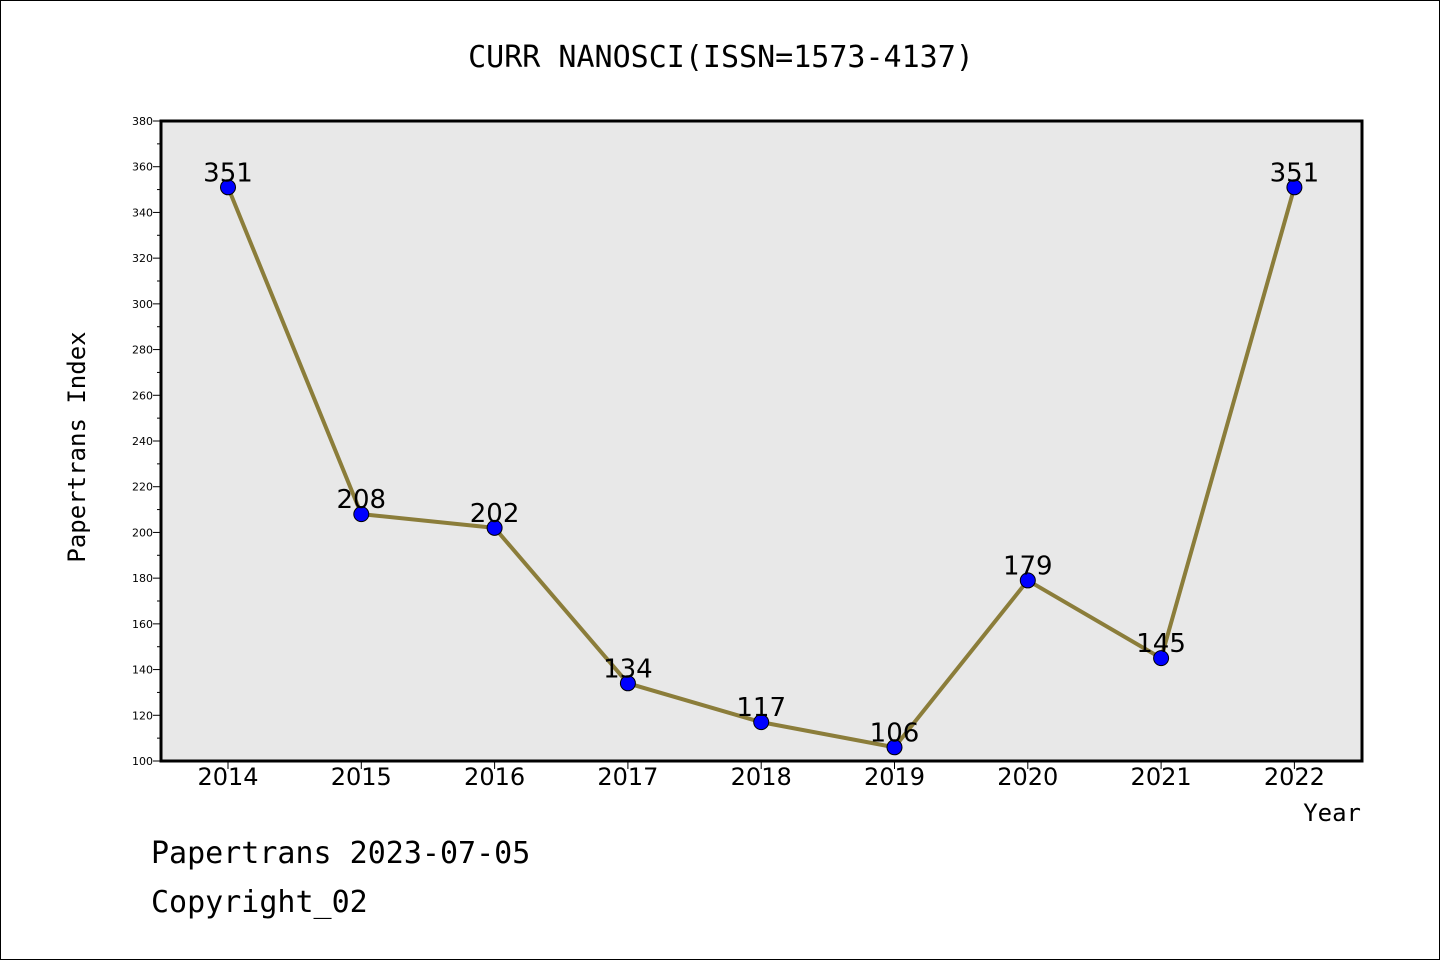 Image resolution: width=1440 pixels, height=960 pixels. What do you see at coordinates (1027, 777) in the screenshot?
I see `x-tick-label: 2020` at bounding box center [1027, 777].